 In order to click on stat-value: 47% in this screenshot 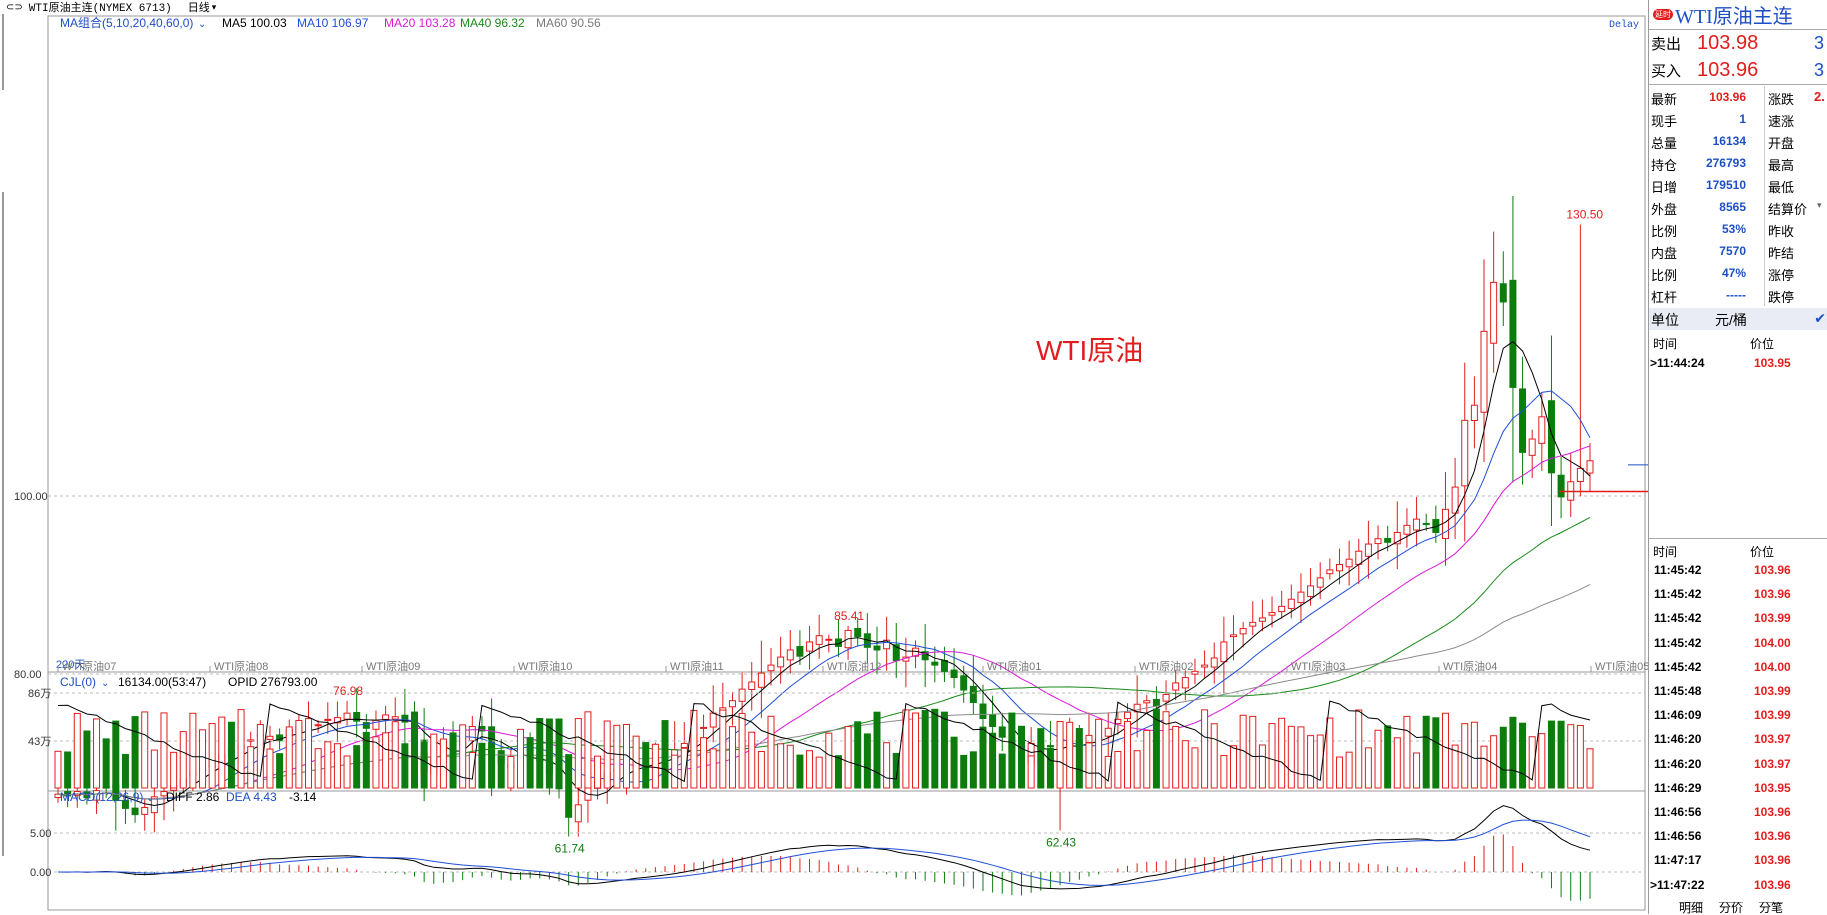, I will do `click(1733, 273)`.